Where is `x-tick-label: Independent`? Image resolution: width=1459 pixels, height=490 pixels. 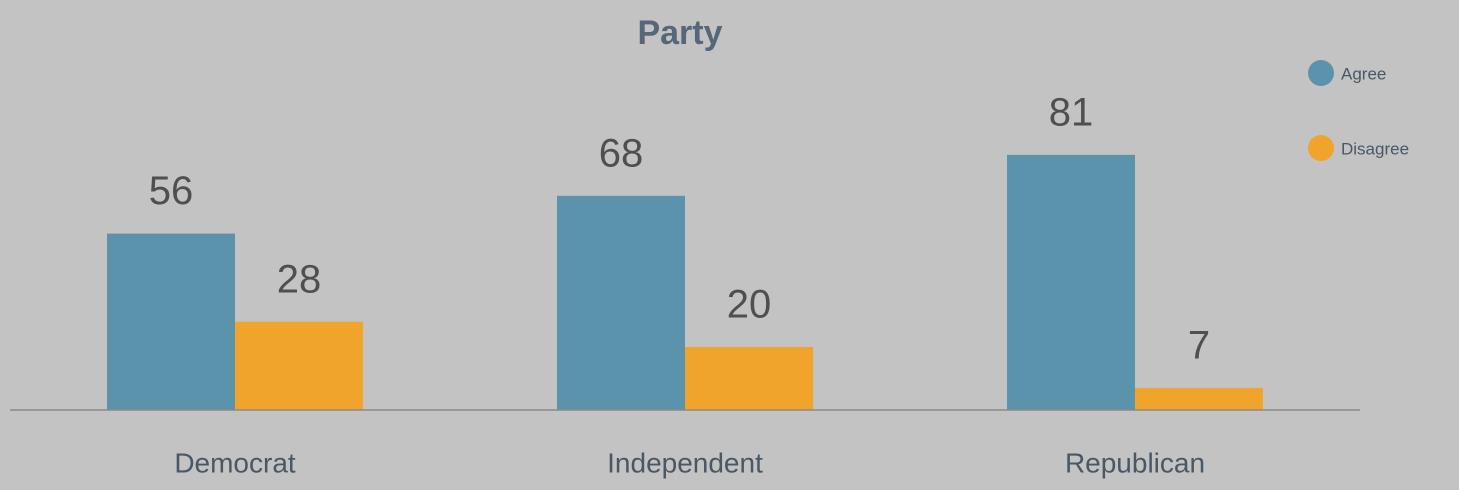
x-tick-label: Independent is located at coordinates (685, 462).